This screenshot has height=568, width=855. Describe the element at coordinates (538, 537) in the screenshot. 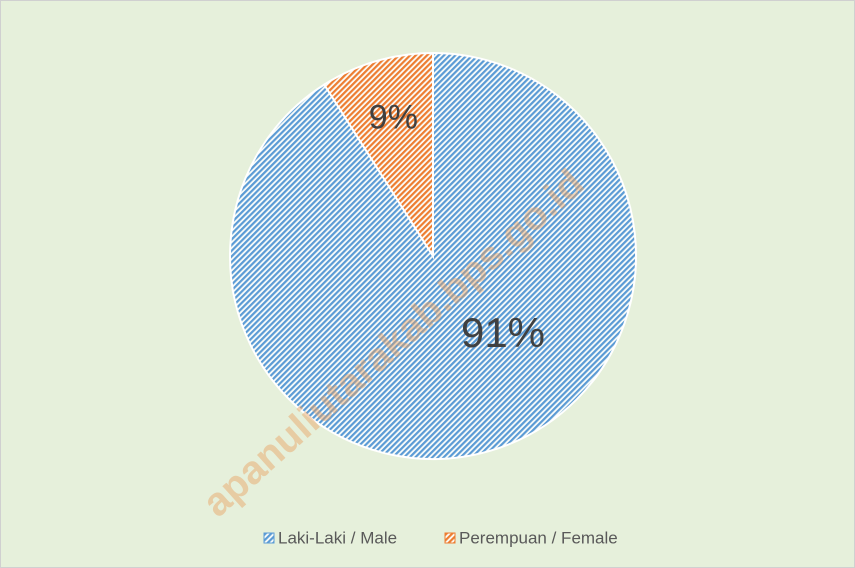

I see `legend-label: Perempuan / Female` at that location.